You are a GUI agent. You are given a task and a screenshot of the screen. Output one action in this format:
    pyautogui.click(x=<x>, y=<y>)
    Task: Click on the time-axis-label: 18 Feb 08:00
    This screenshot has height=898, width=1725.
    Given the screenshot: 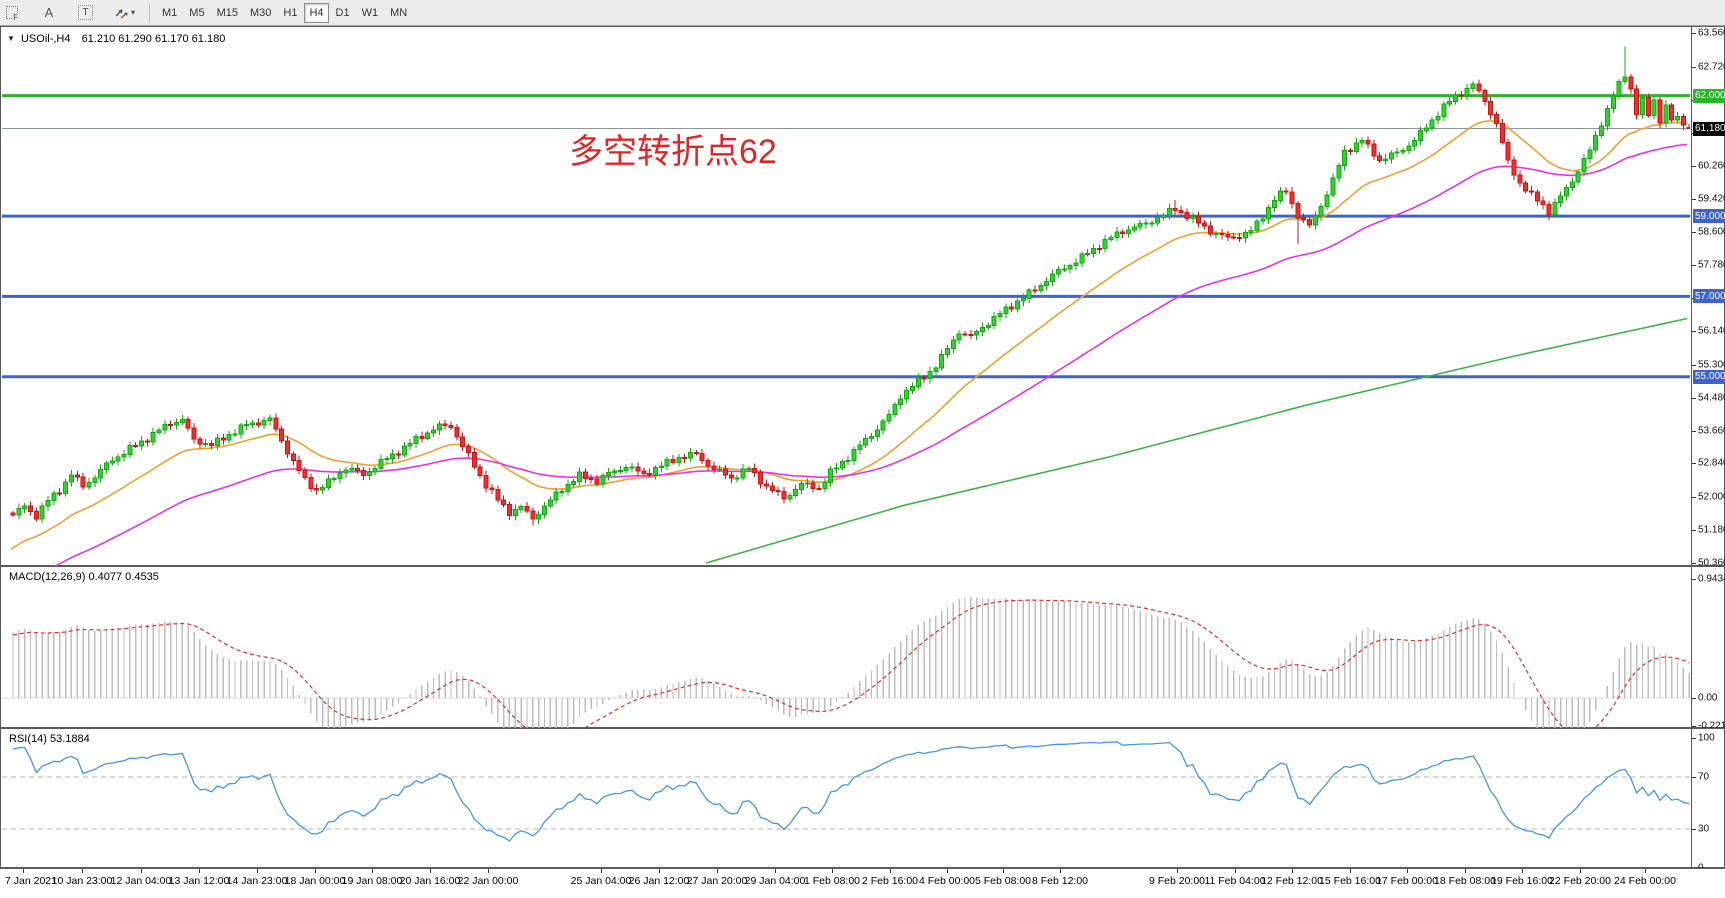 What is the action you would take?
    pyautogui.click(x=1465, y=881)
    